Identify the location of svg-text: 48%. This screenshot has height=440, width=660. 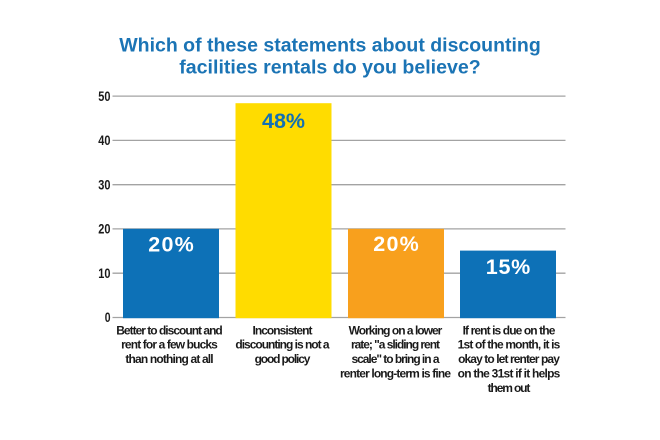
(283, 121).